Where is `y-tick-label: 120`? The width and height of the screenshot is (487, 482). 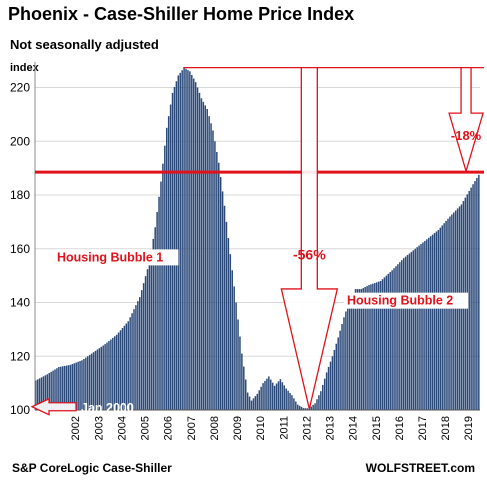
y-tick-label: 120 is located at coordinates (20, 356).